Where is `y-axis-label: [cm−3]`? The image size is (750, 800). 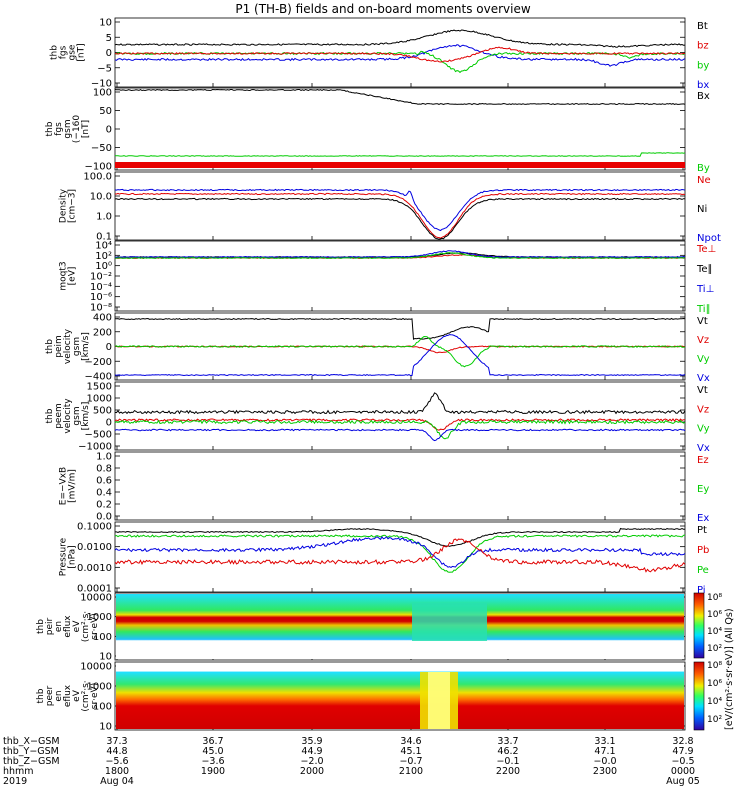
y-axis-label: [cm−3] is located at coordinates (73, 206).